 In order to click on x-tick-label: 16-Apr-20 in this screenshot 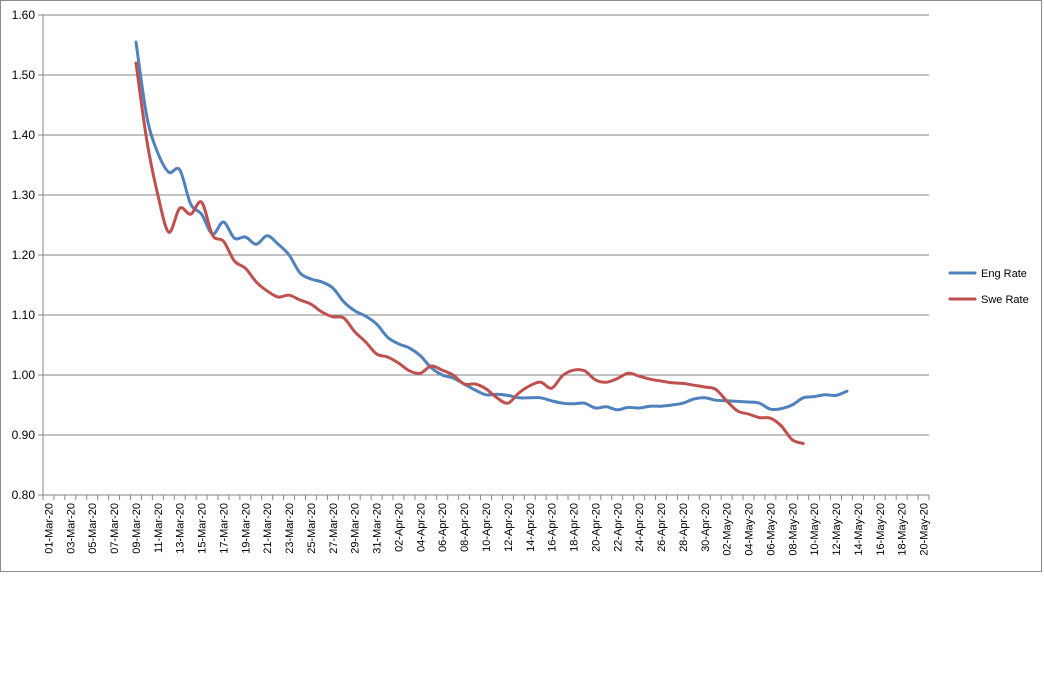, I will do `click(553, 527)`.